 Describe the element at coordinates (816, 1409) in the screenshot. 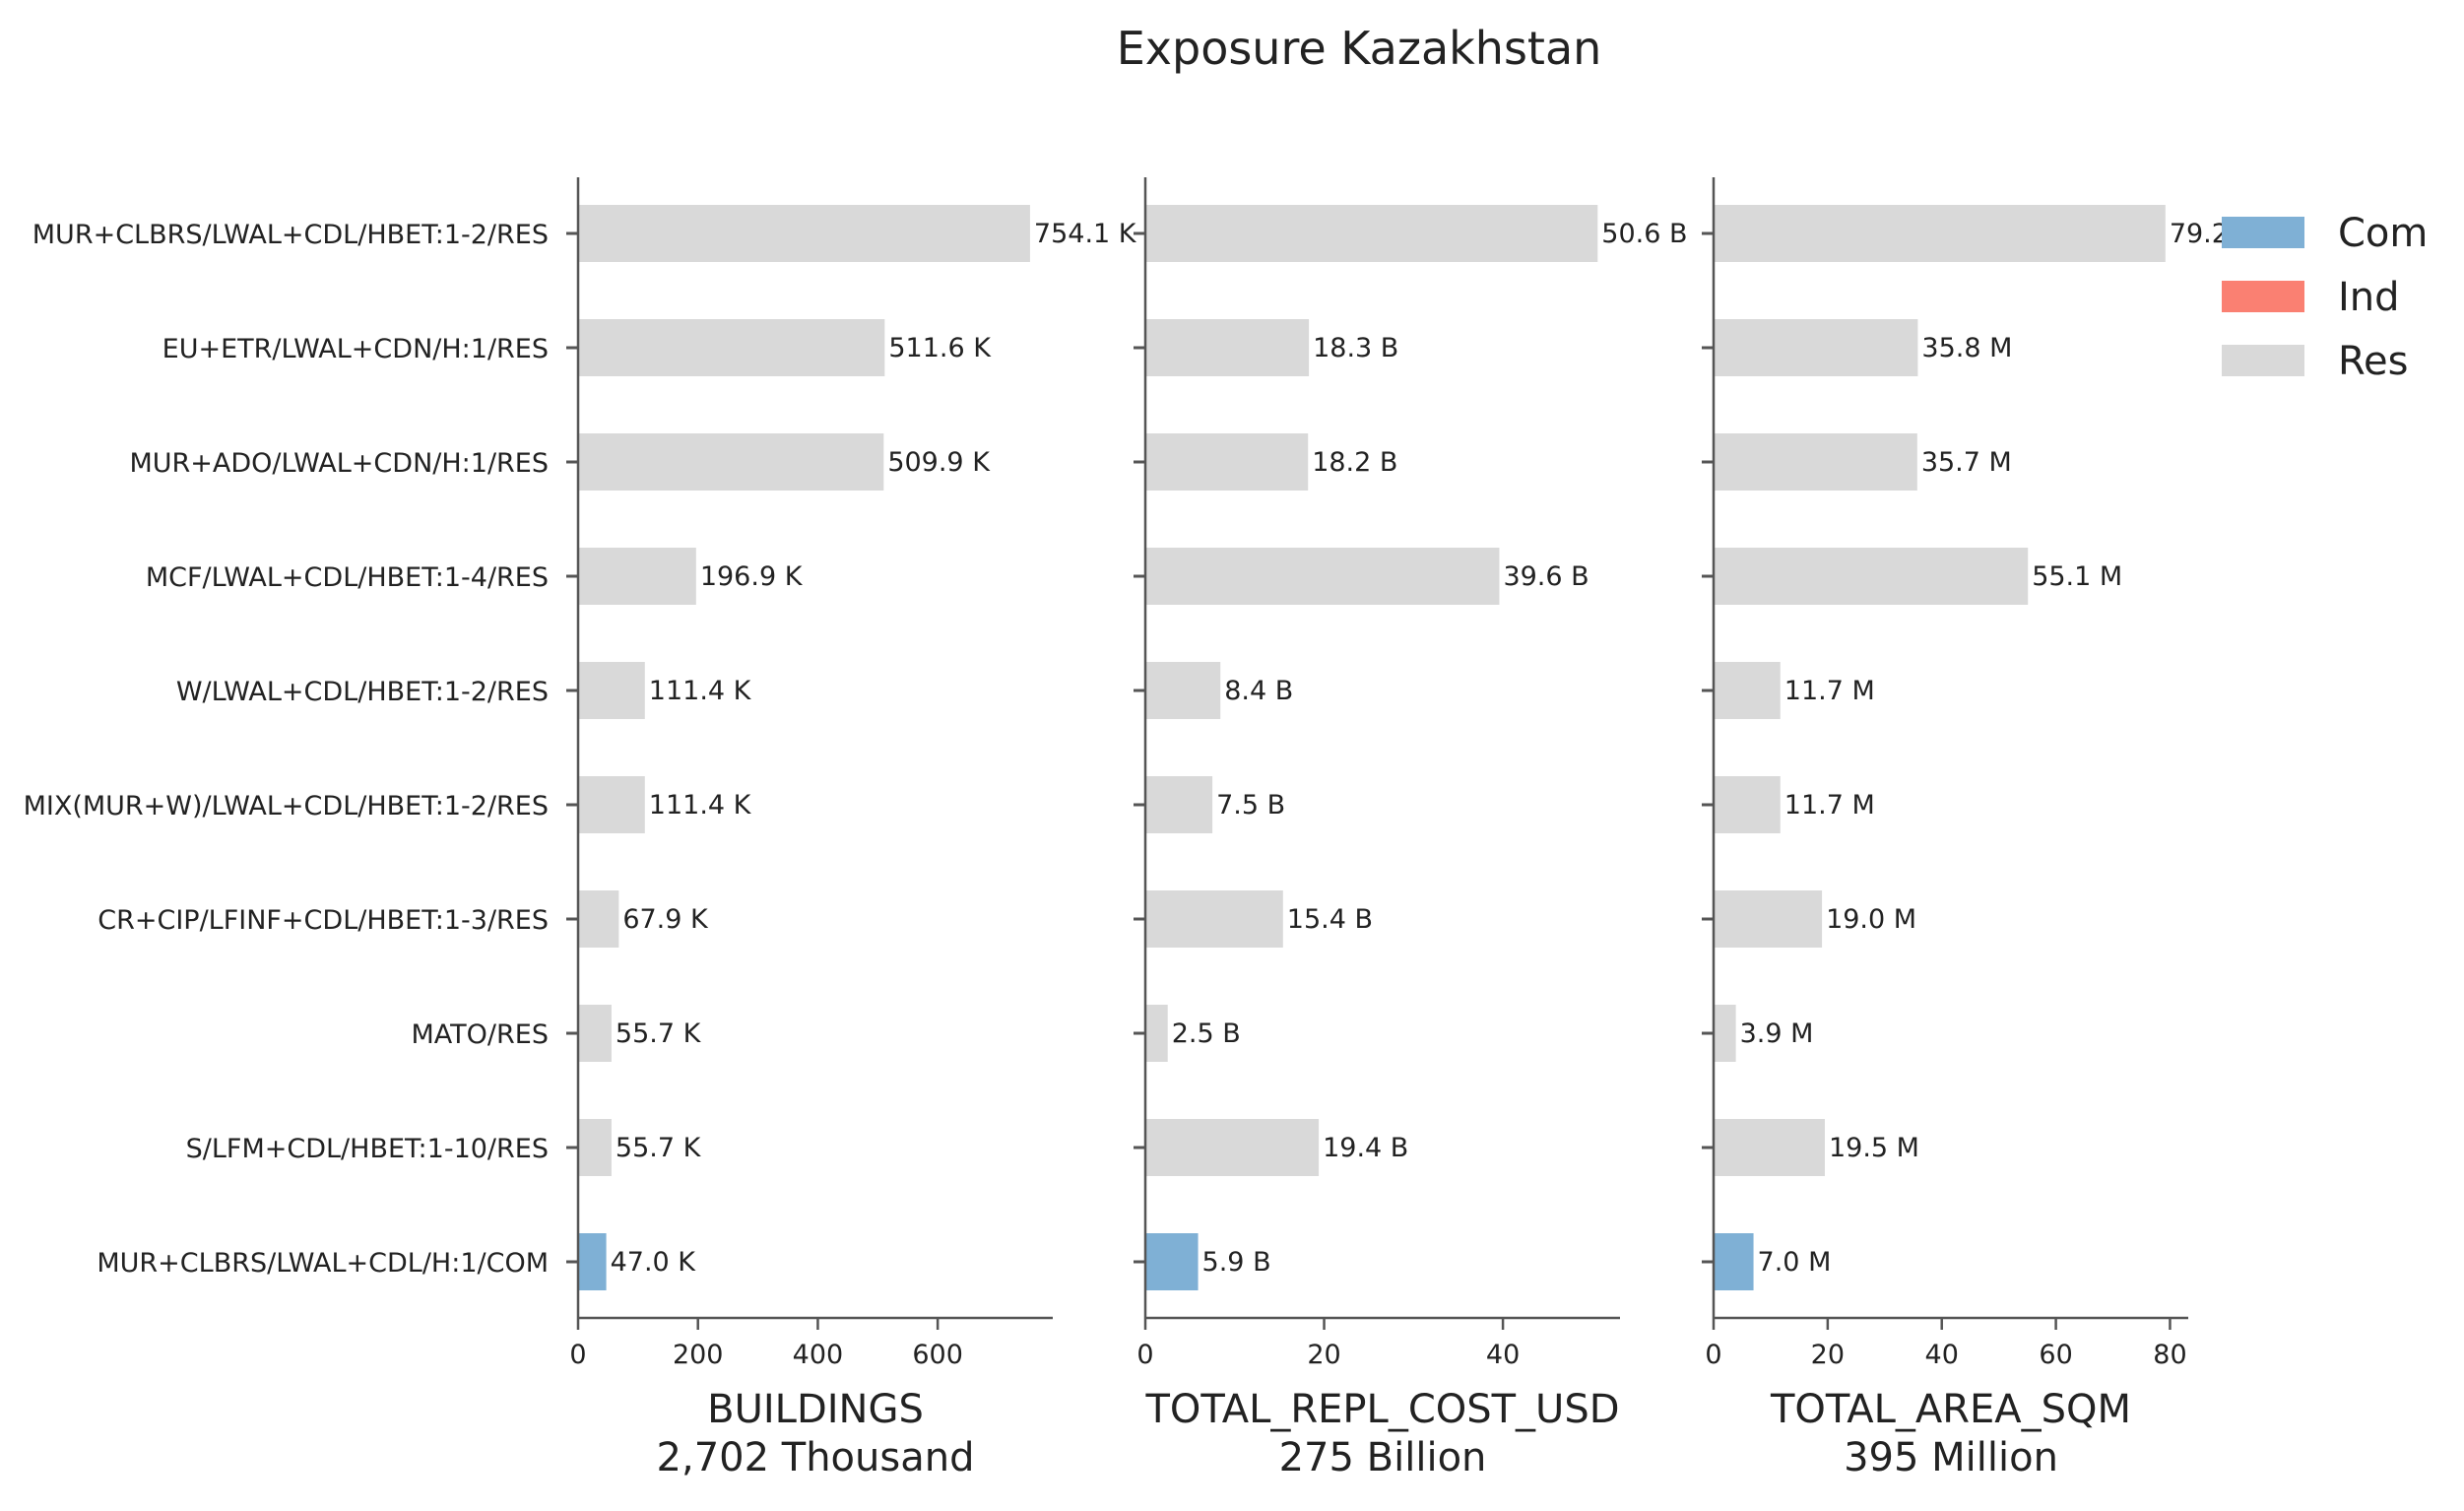

I see `x-axis-label: BUILDINGS` at that location.